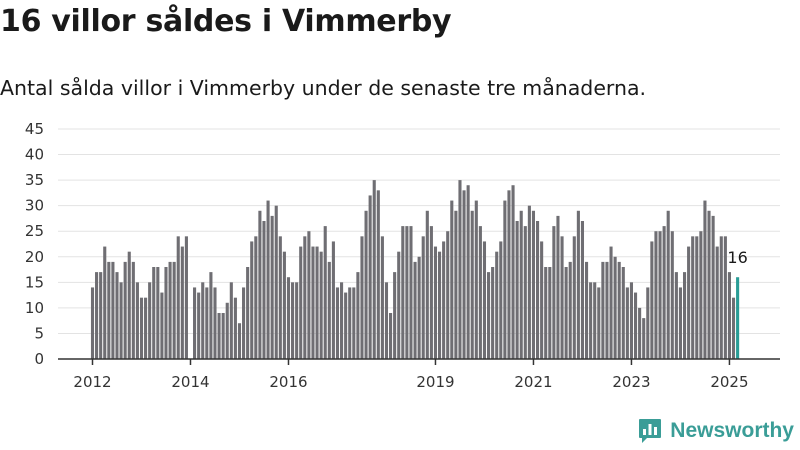 This screenshot has height=450, width=800. Describe the element at coordinates (411, 375) in the screenshot. I see `x-axis-ticks: 2012 2014 2016 2019 2021 2023 2025` at that location.